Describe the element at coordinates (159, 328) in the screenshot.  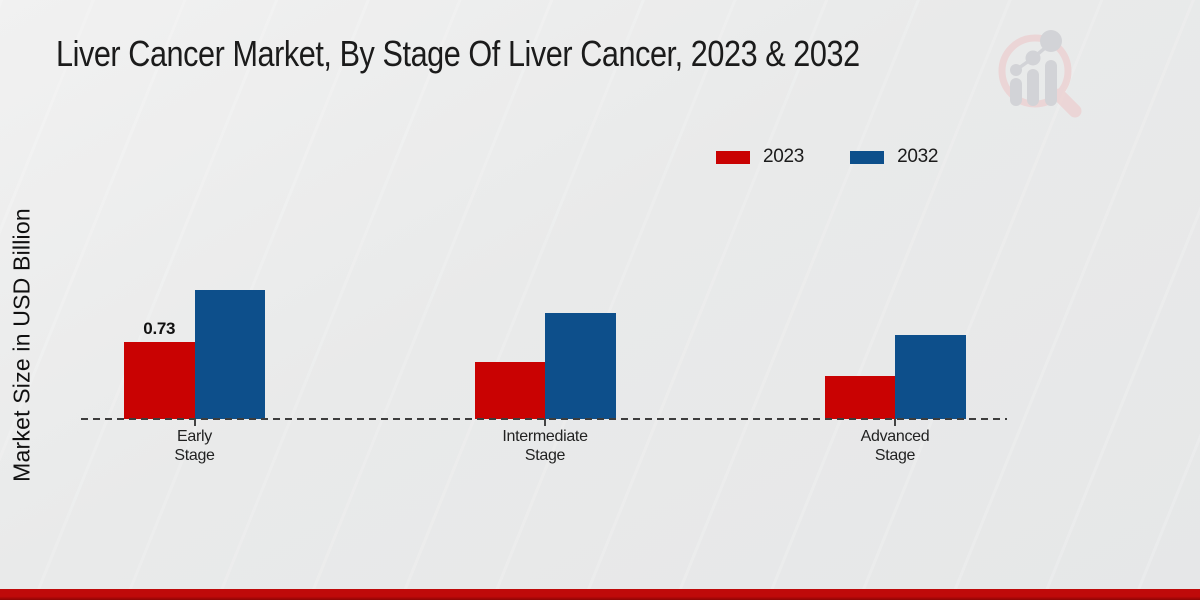
I see `bar-value-label-2023-early-stage: 0.73` at that location.